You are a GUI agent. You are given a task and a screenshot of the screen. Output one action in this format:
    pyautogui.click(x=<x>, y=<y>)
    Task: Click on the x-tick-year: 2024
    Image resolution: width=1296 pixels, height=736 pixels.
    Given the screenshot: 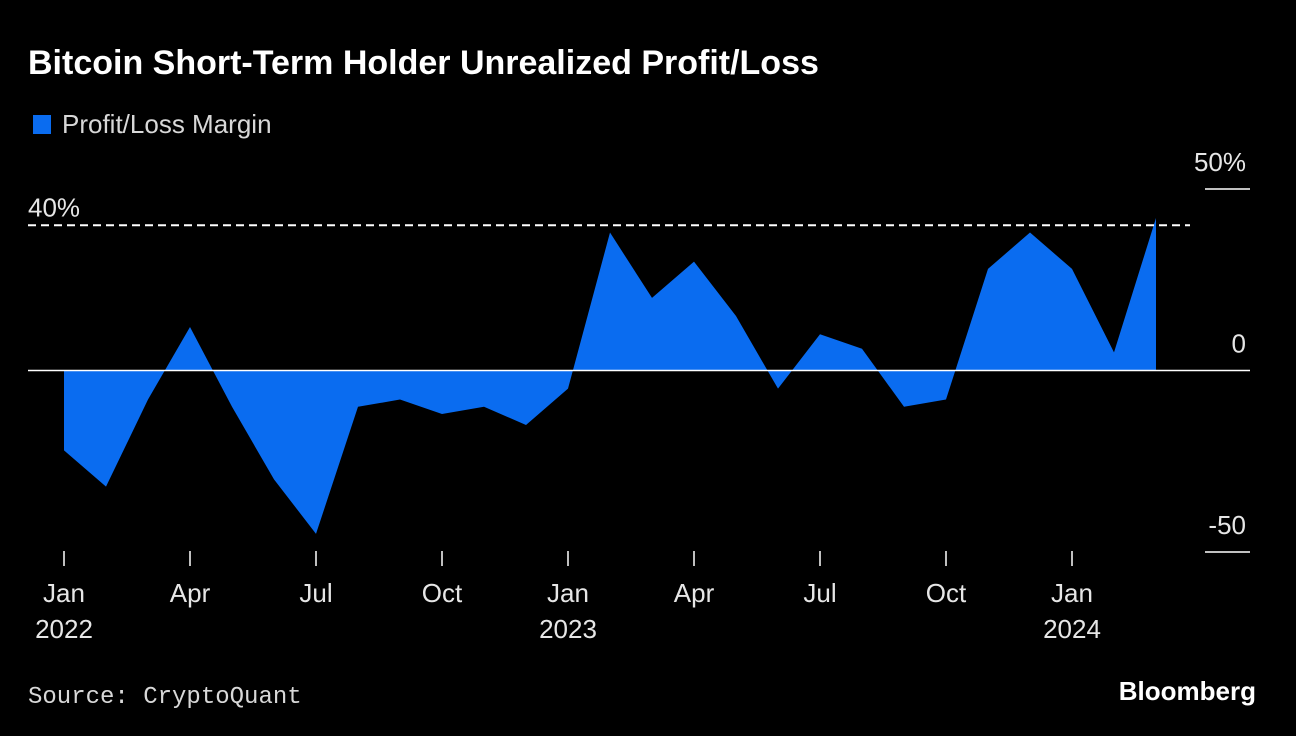 What is the action you would take?
    pyautogui.click(x=1072, y=629)
    